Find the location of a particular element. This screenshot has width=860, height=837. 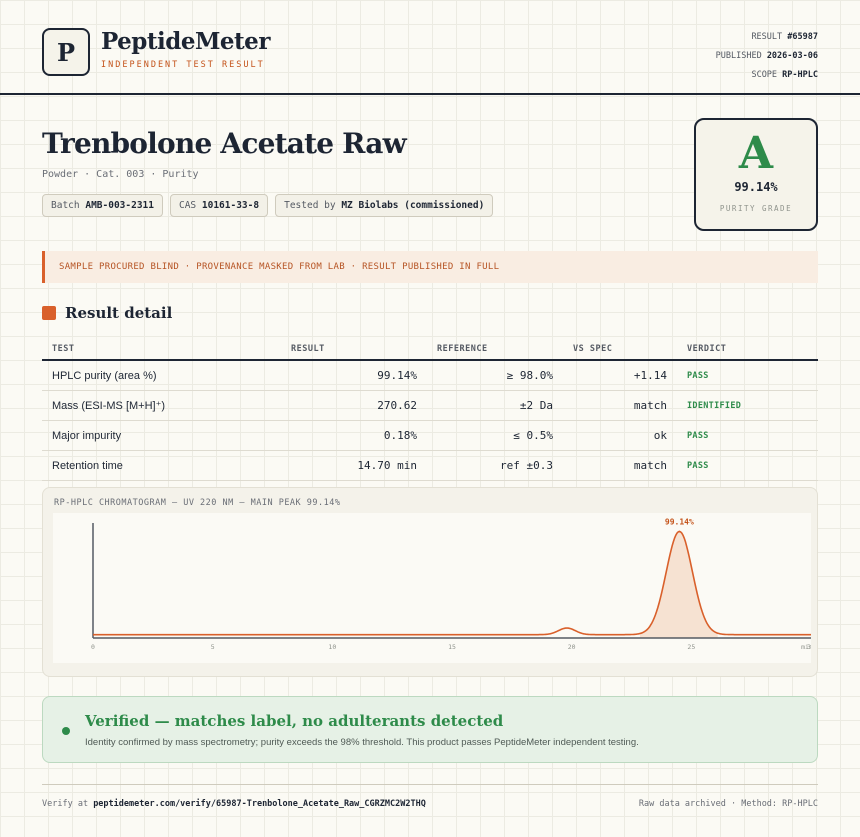

column-header-result: RESULT is located at coordinates (354, 349).